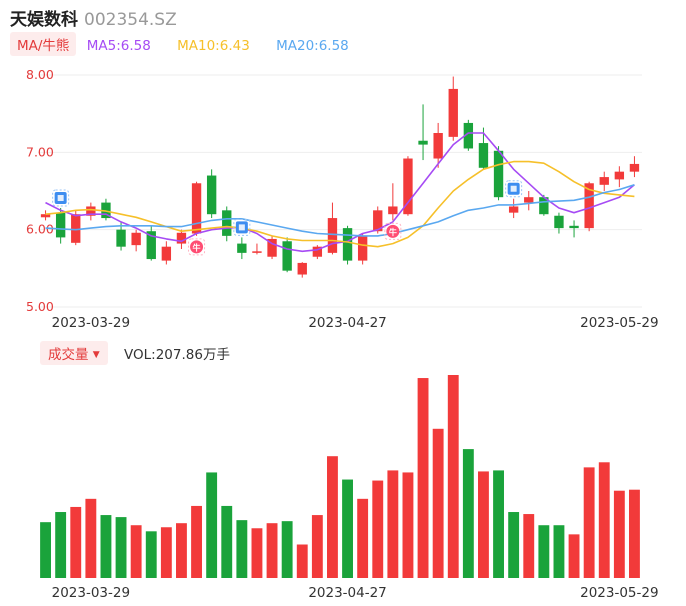 This screenshot has width=686, height=606. Describe the element at coordinates (130, 20) in the screenshot. I see `stock-code: 002354.SZ` at that location.